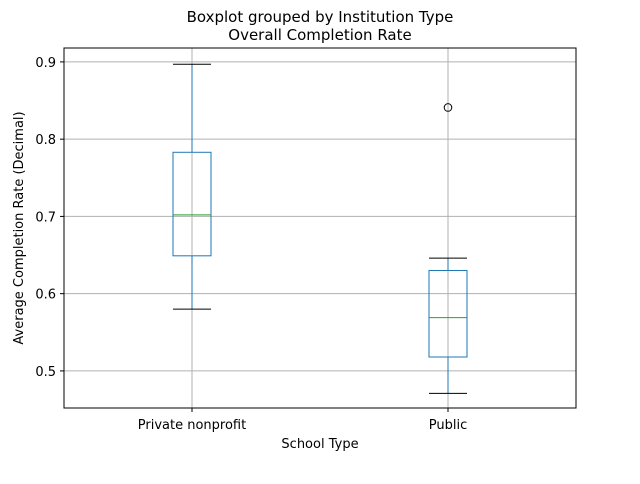 The image size is (640, 484). I want to click on x-tick-label: Public, so click(448, 425).